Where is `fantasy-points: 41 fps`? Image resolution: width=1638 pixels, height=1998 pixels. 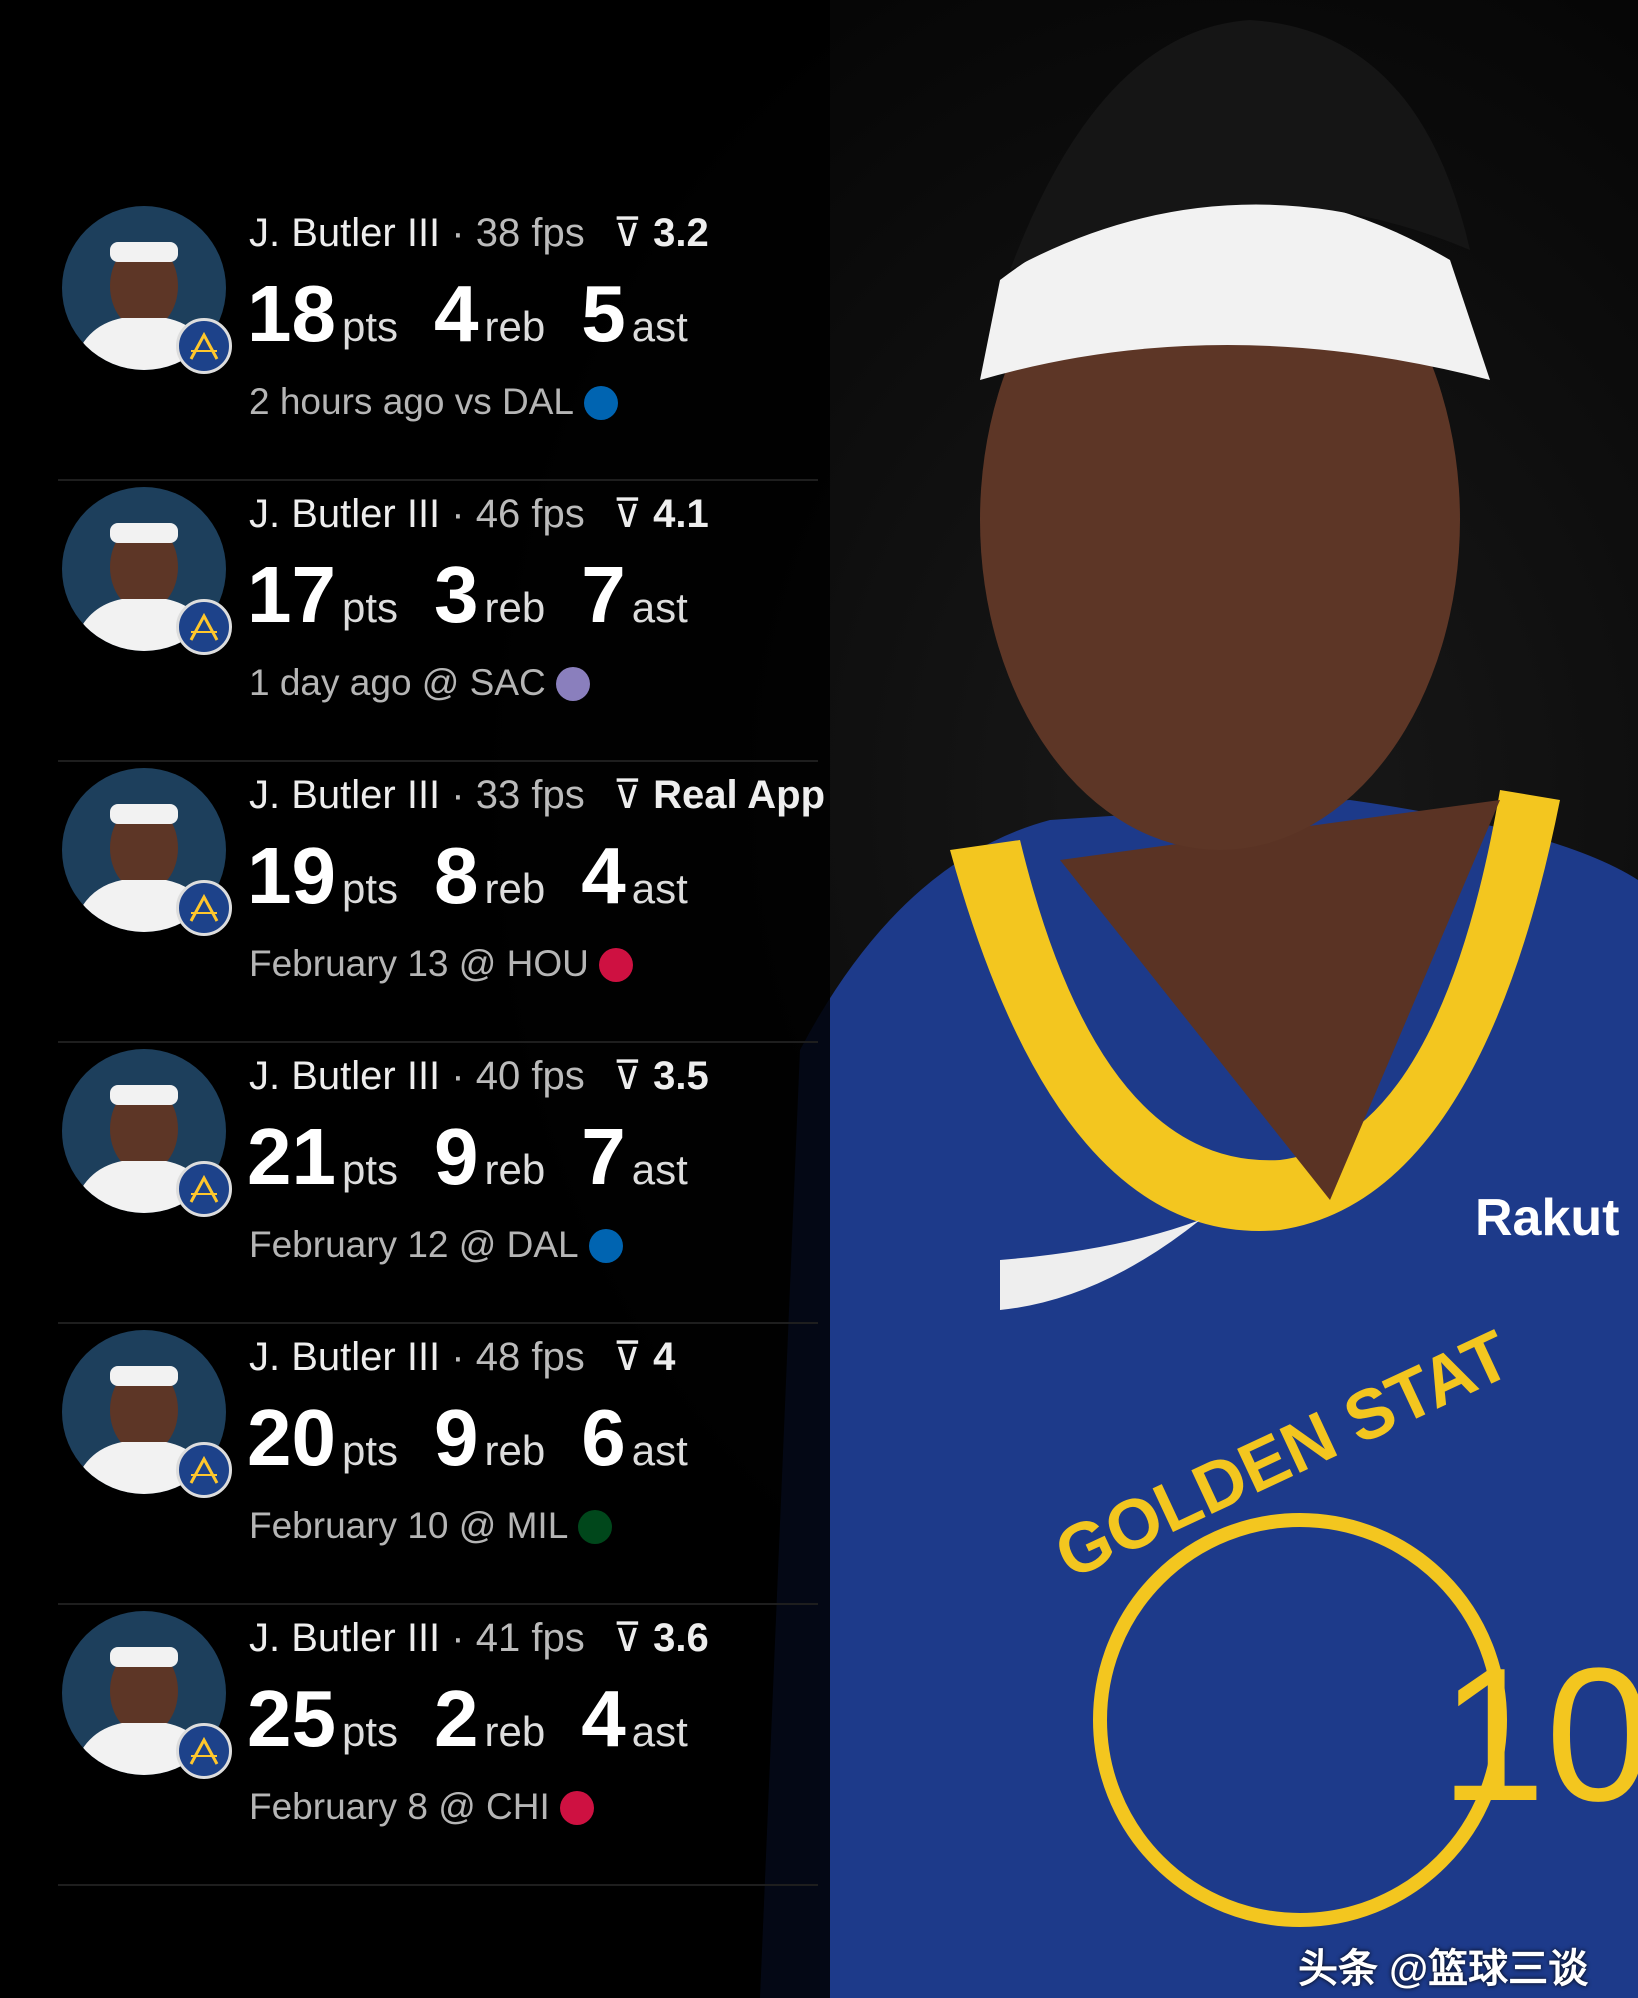
fantasy-points: 41 fps is located at coordinates (530, 1638).